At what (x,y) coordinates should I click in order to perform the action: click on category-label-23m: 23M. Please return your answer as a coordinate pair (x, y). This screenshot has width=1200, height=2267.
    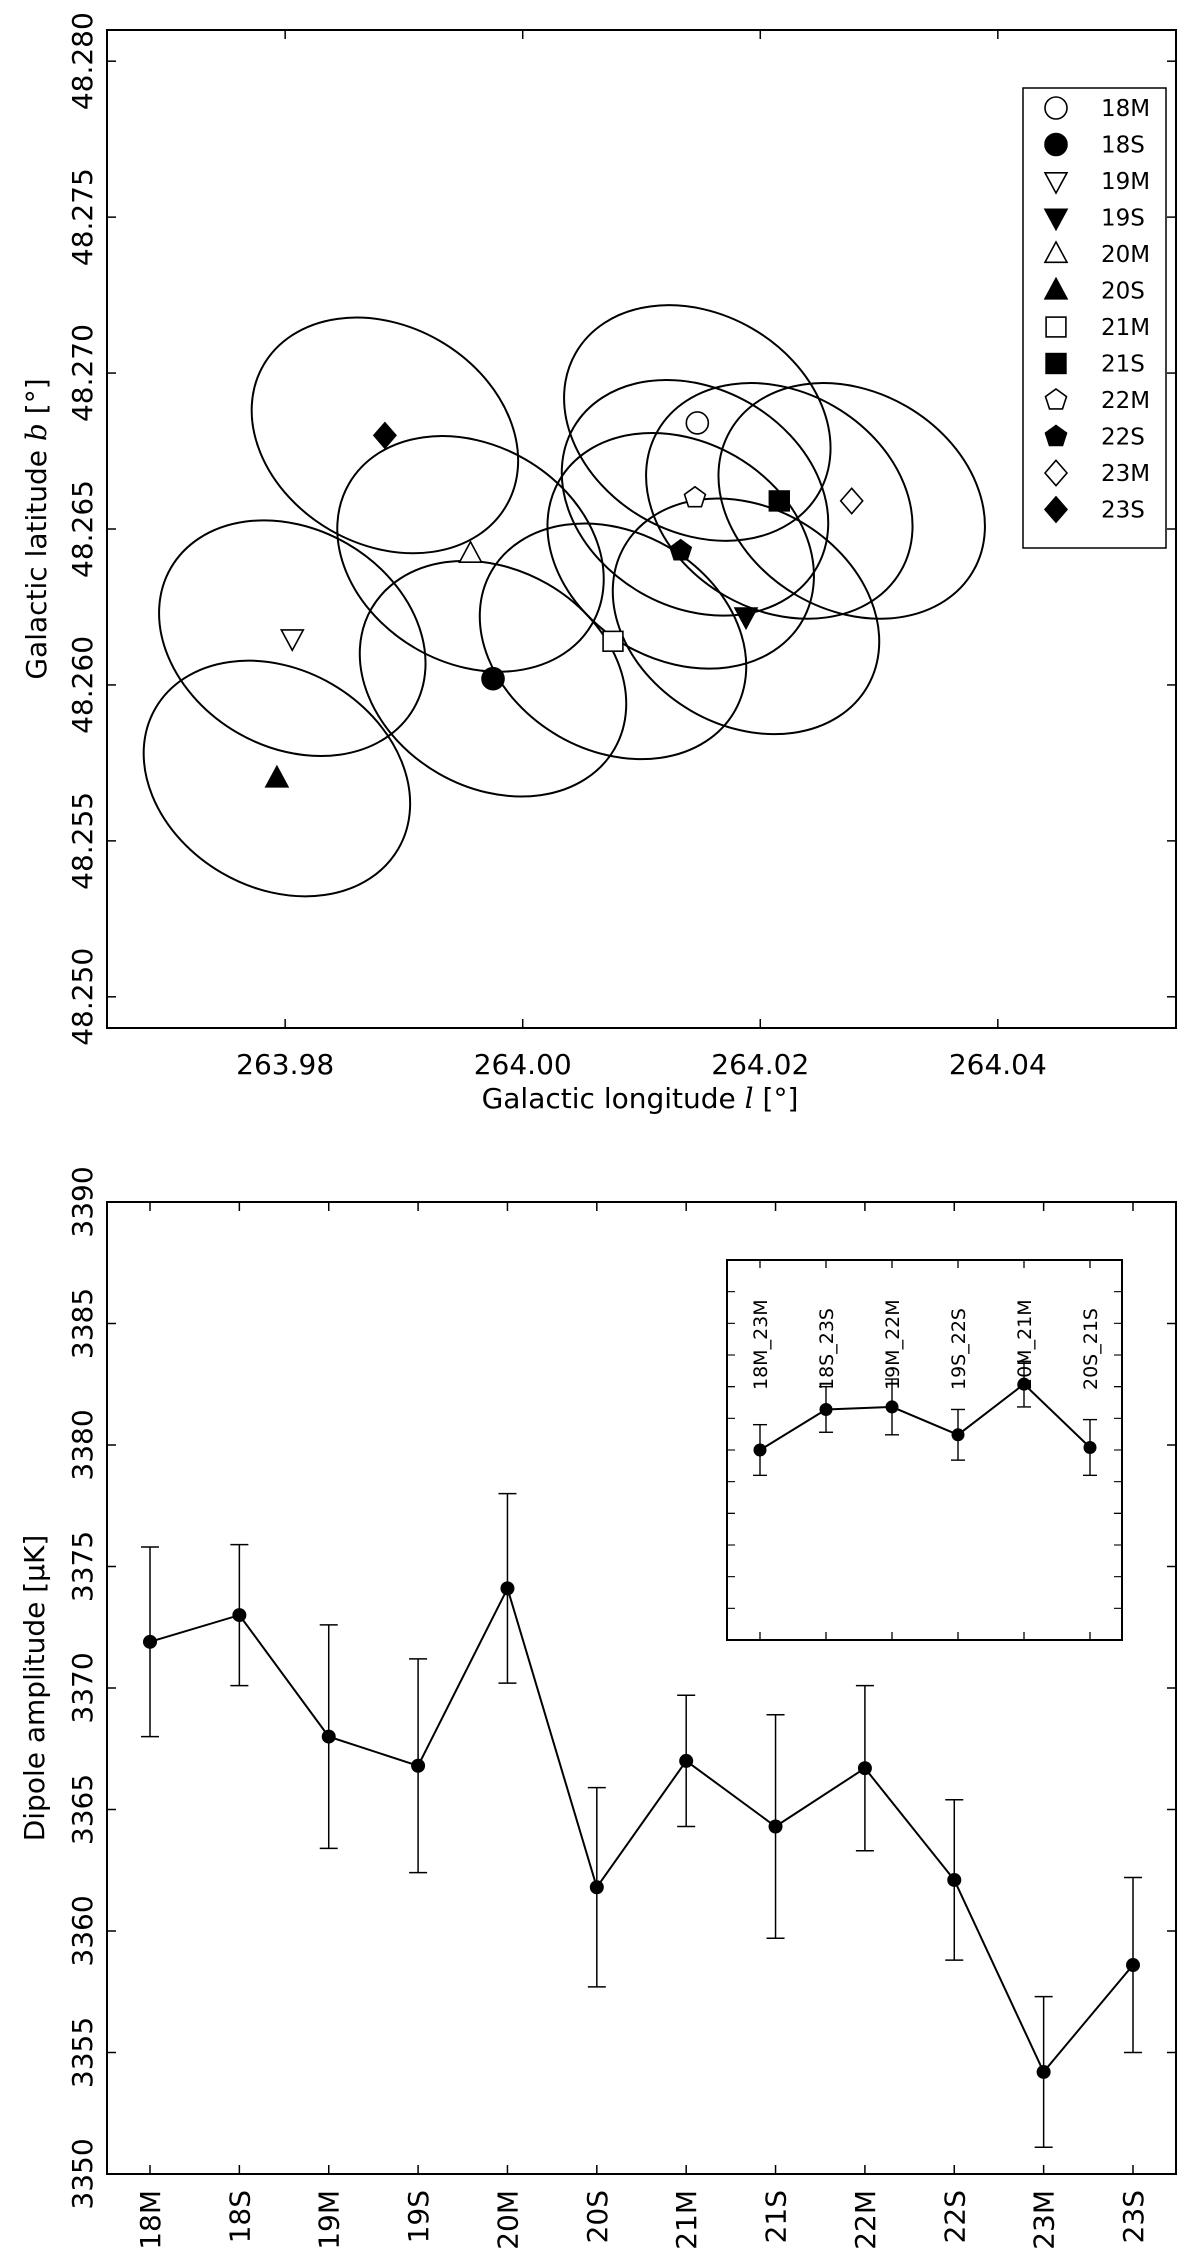
    Looking at the image, I should click on (1044, 2220).